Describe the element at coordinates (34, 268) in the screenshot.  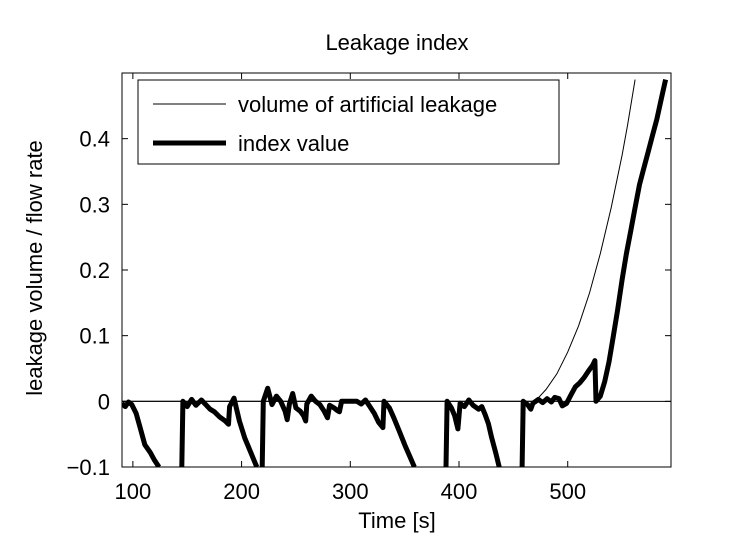
I see `y-axis-label: leakage volume / flow rate` at that location.